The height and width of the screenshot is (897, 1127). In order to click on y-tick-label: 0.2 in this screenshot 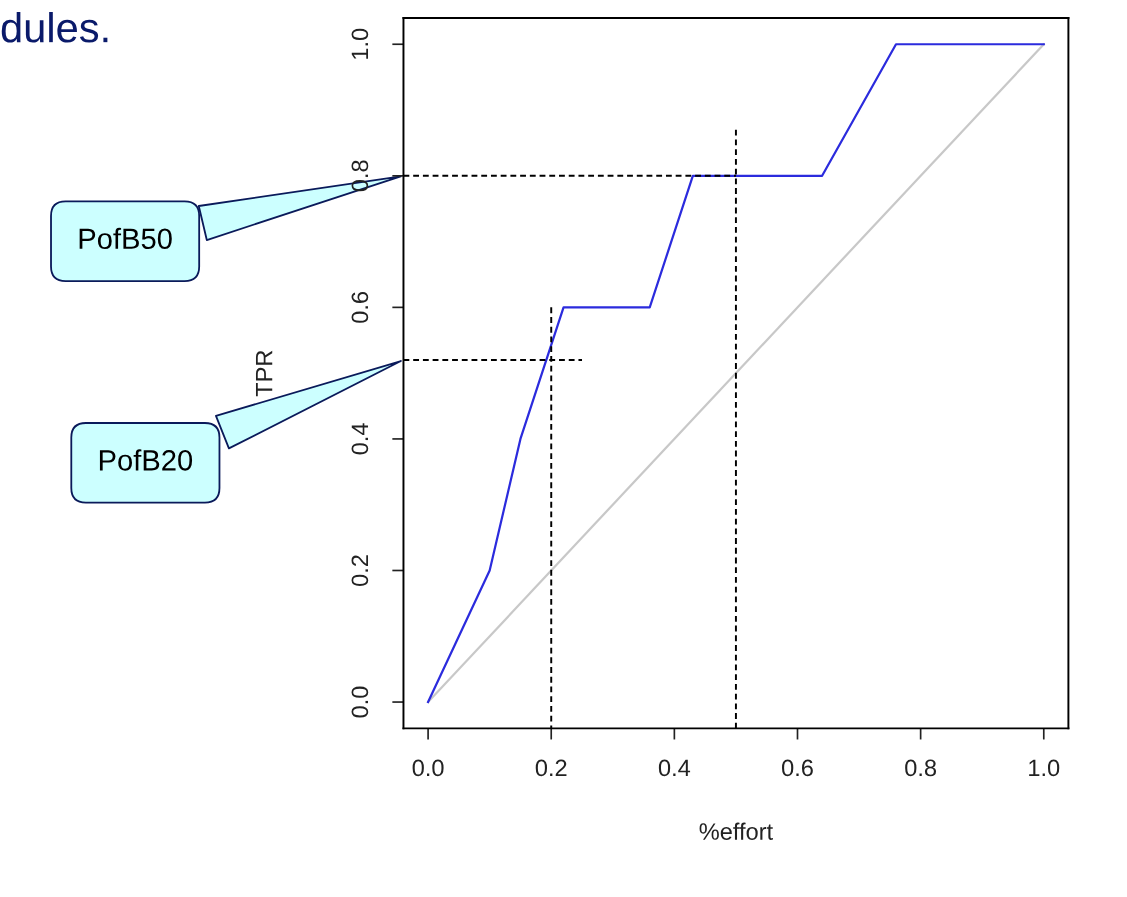, I will do `click(360, 570)`.